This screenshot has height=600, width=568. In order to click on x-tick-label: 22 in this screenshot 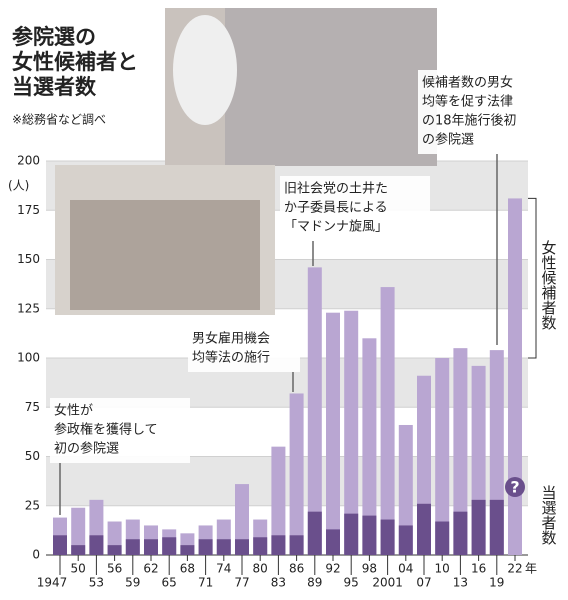, I will do `click(514, 569)`.